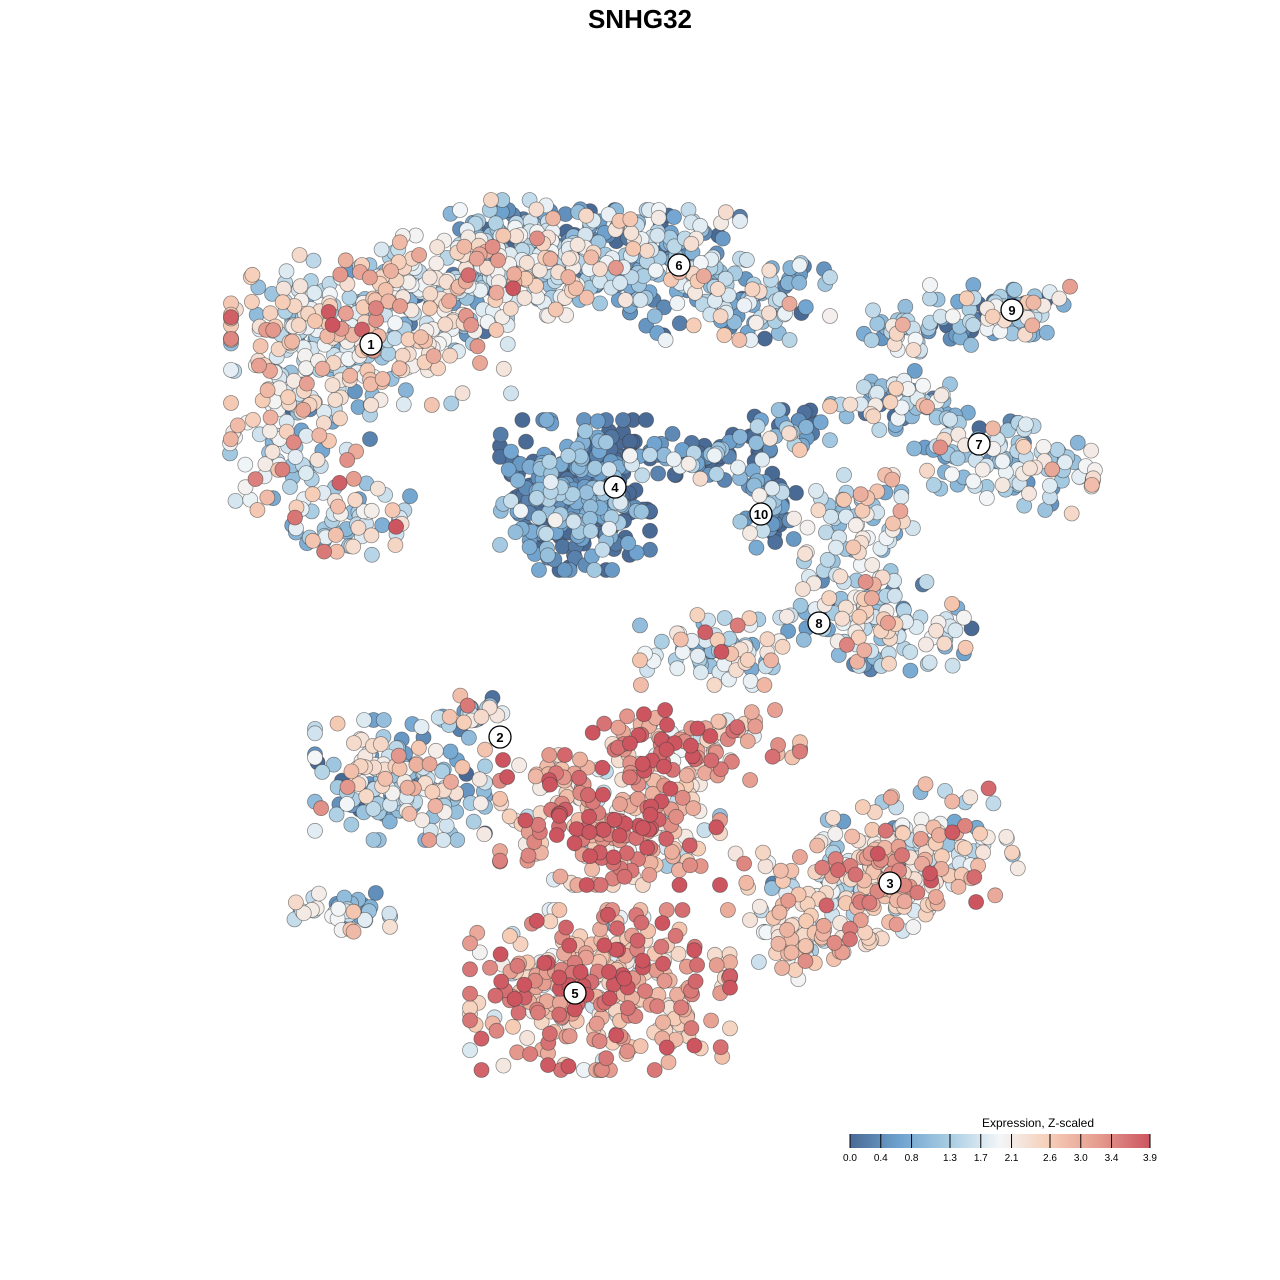 This screenshot has height=1280, width=1280. Describe the element at coordinates (1038, 1123) in the screenshot. I see `legend-title: Expression, Z-scaled` at that location.